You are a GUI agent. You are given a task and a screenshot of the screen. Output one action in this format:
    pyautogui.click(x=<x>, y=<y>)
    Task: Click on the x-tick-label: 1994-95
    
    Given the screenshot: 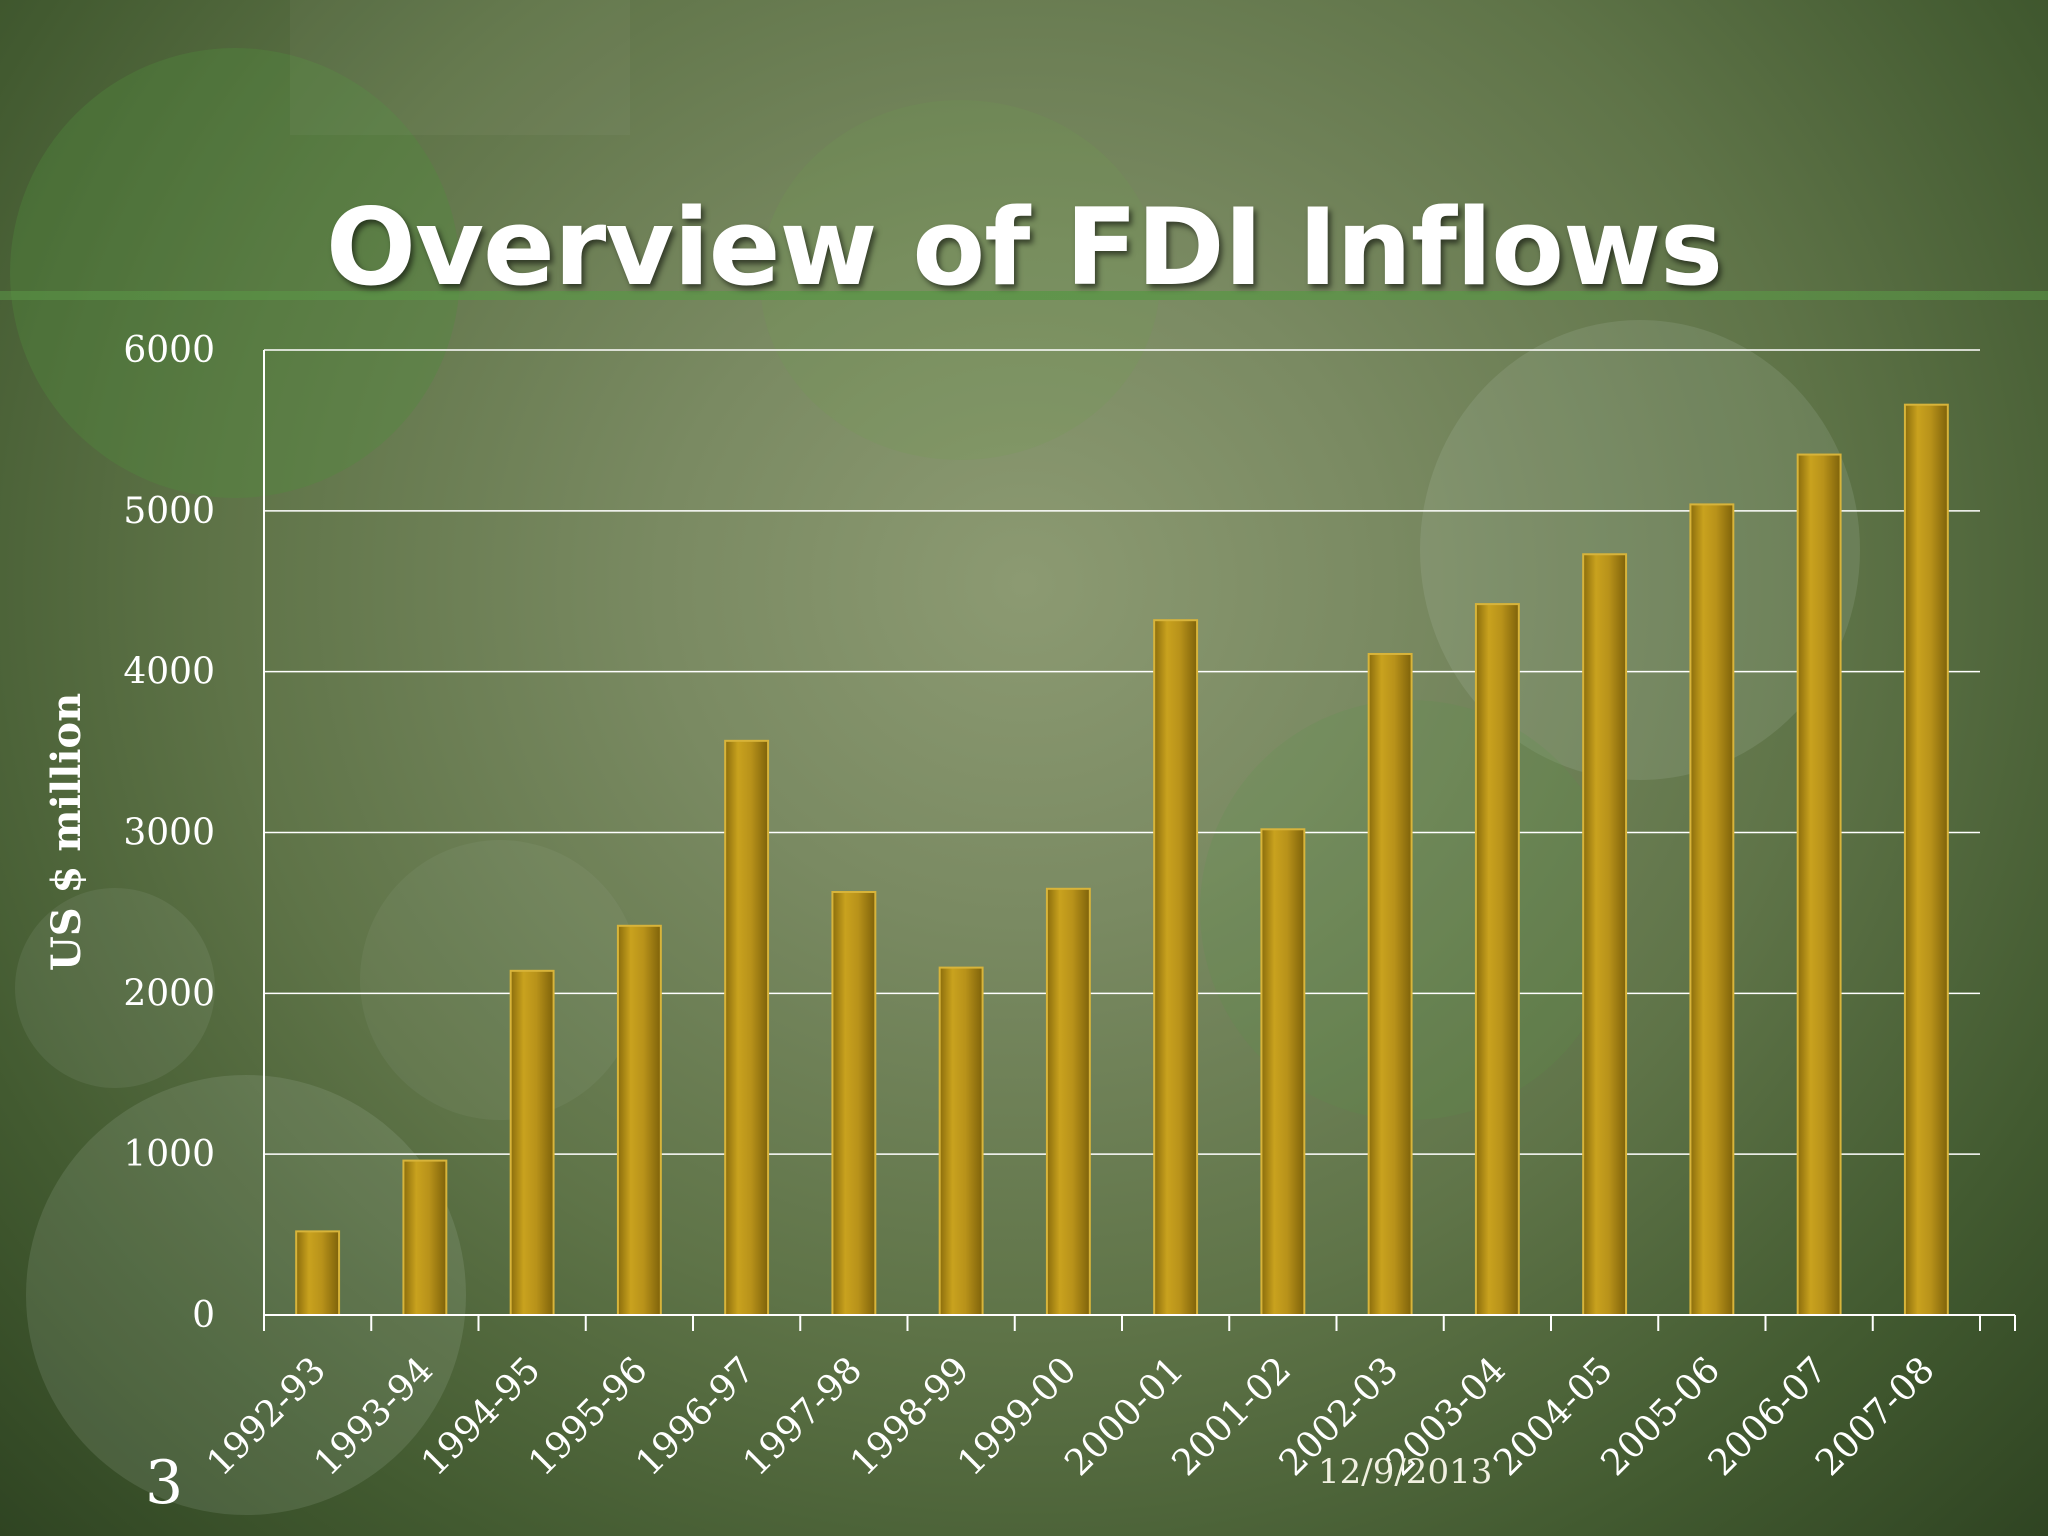 What is the action you would take?
    pyautogui.click(x=481, y=1416)
    